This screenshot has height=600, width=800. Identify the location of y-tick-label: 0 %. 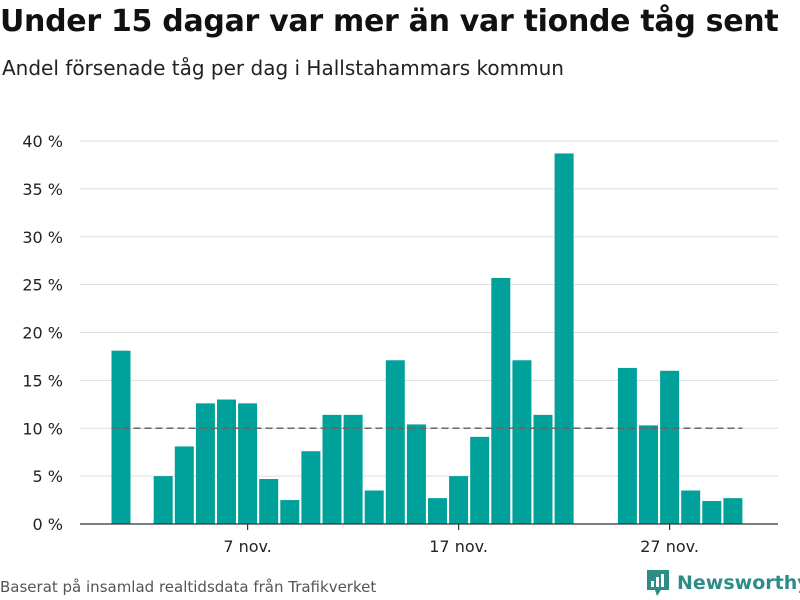
(48, 524).